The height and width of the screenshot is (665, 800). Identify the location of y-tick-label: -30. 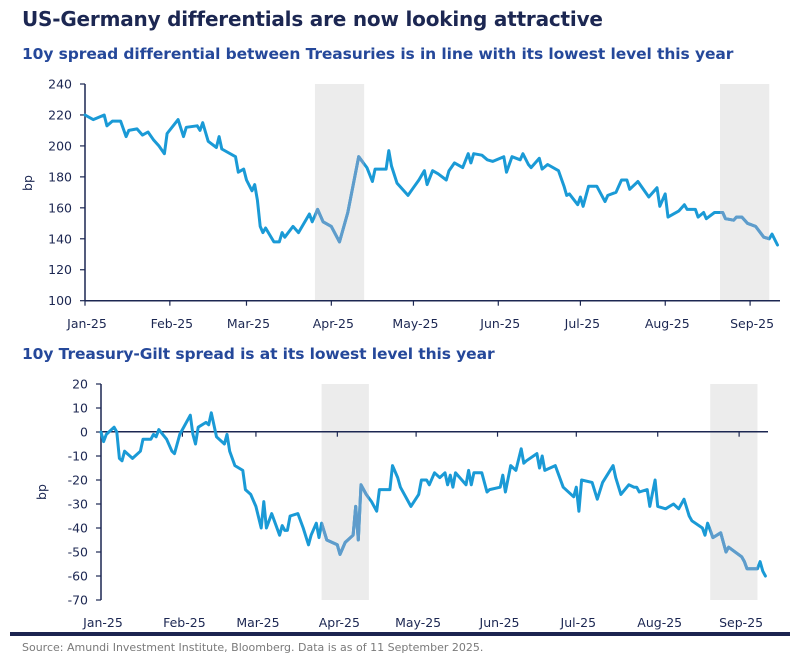
(78, 504).